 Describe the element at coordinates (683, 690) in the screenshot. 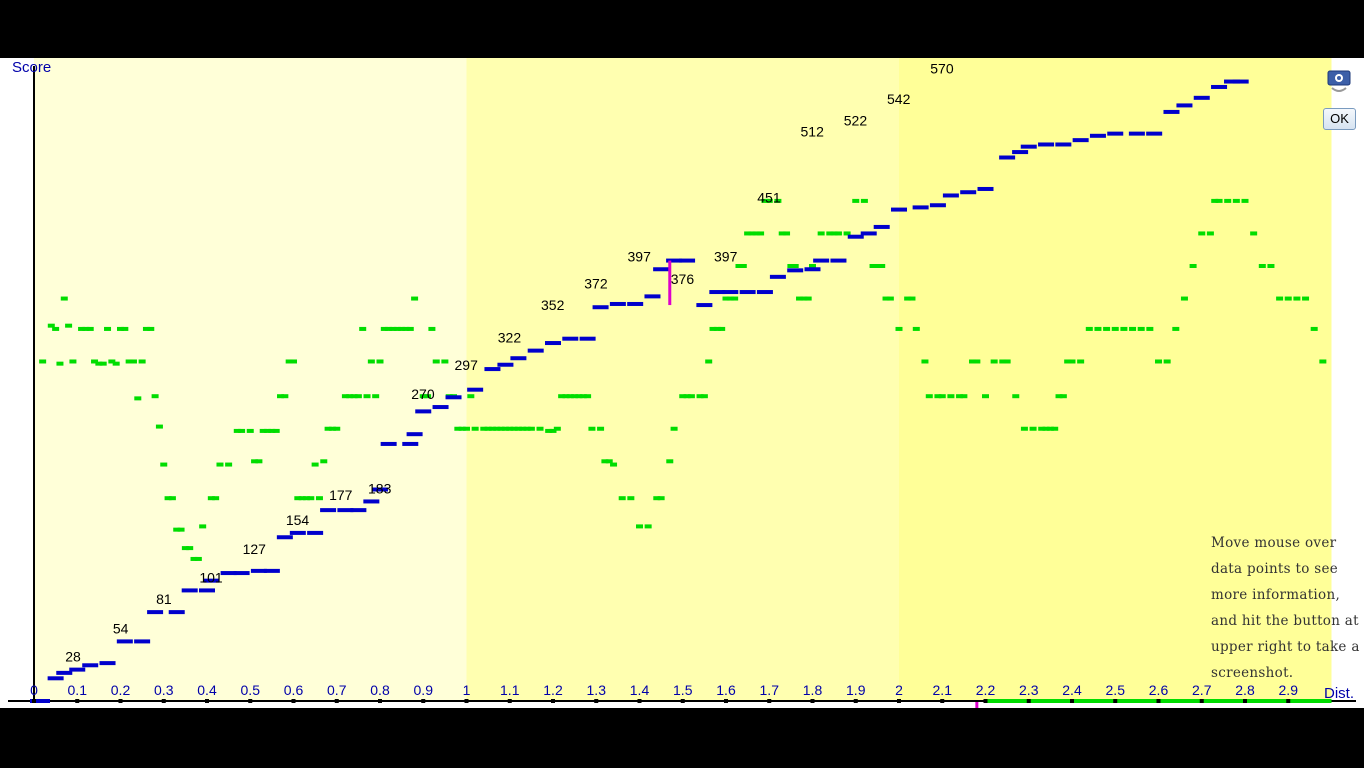

I see `x-tick-label-15: 1.5` at that location.